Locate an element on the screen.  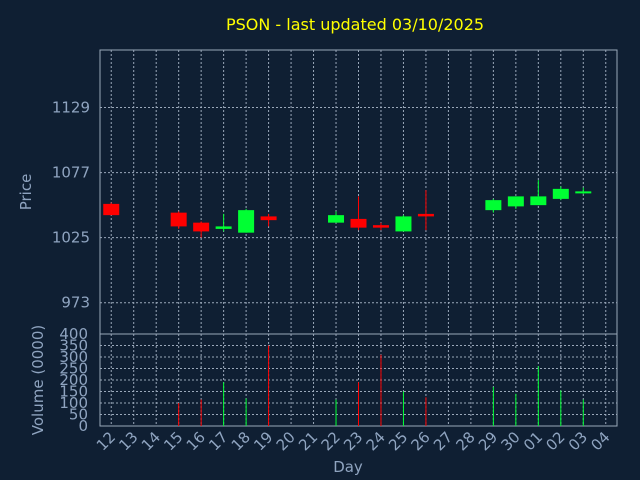
volume-tick-label: 350 is located at coordinates (73, 346).